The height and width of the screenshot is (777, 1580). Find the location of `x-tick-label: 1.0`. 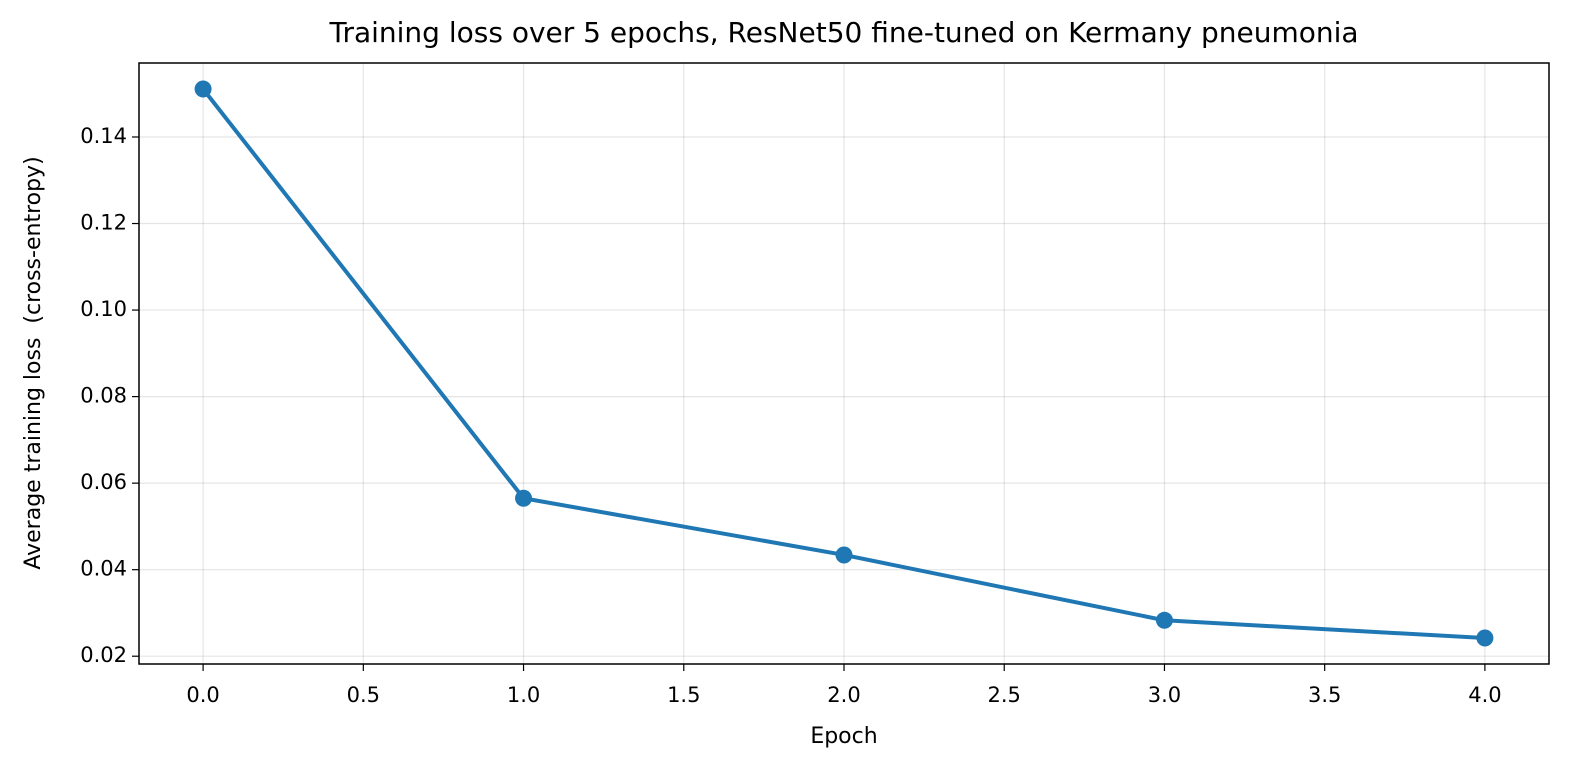

x-tick-label: 1.0 is located at coordinates (523, 695).